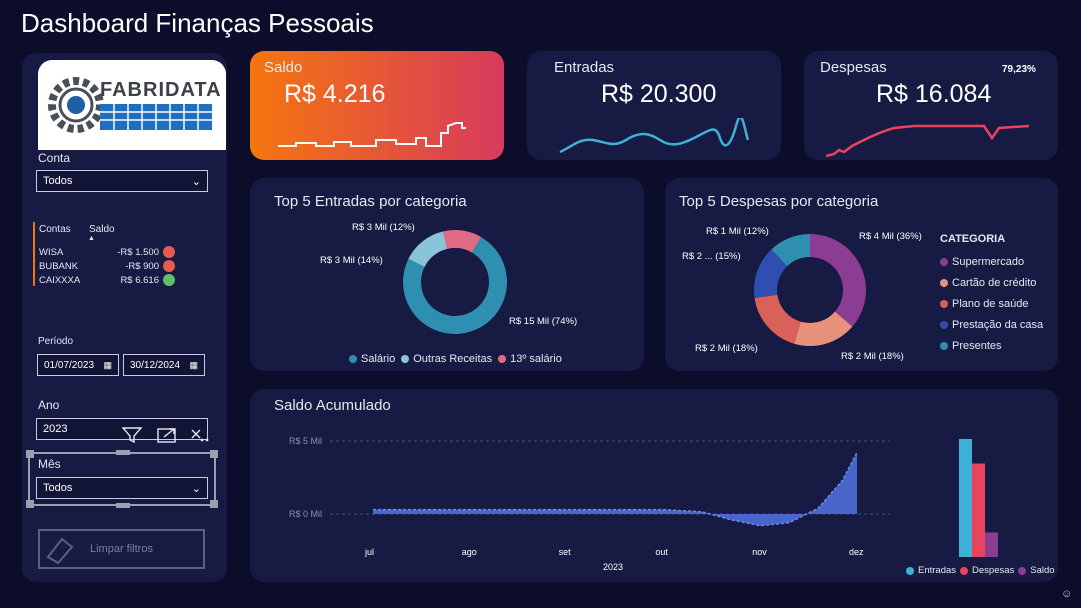 This screenshot has height=608, width=1081. Describe the element at coordinates (991, 324) in the screenshot. I see `legend-item: Prestação da casa` at that location.